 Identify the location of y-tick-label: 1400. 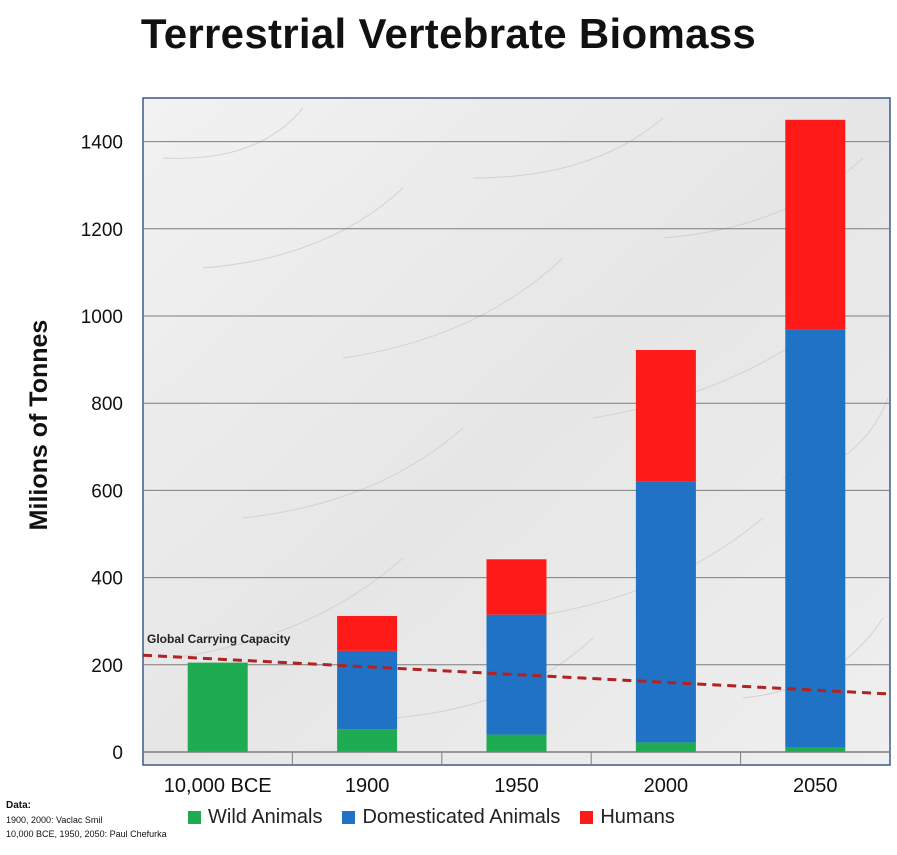
(102, 143).